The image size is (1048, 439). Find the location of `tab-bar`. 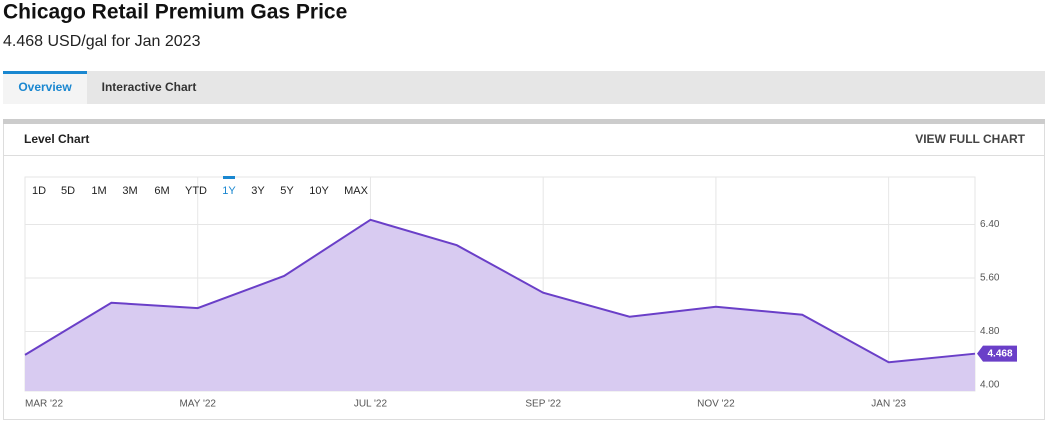

tab-bar is located at coordinates (524, 87).